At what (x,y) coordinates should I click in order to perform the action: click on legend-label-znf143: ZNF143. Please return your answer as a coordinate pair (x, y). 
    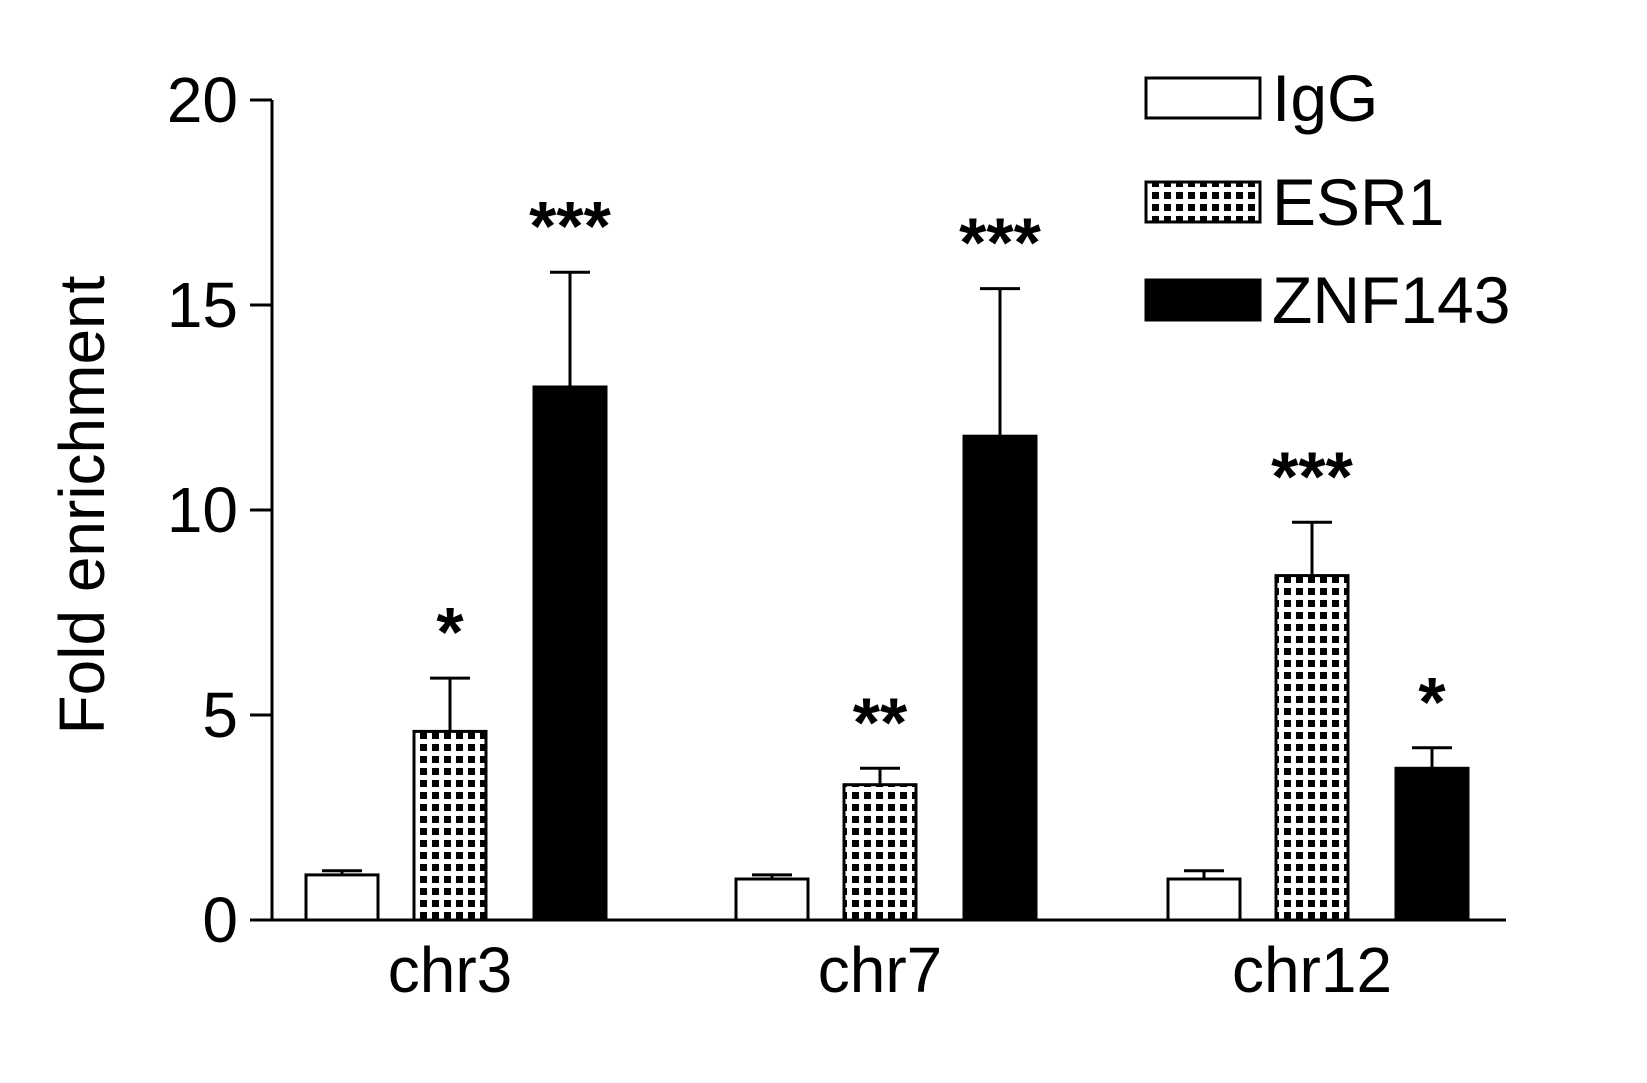
    Looking at the image, I should click on (1391, 300).